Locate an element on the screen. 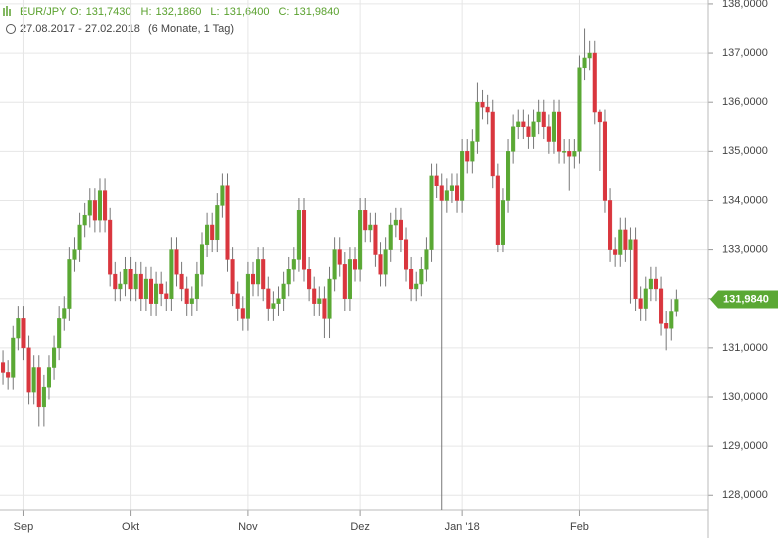 This screenshot has height=538, width=780. y-tick-label: 129,0000 is located at coordinates (745, 446).